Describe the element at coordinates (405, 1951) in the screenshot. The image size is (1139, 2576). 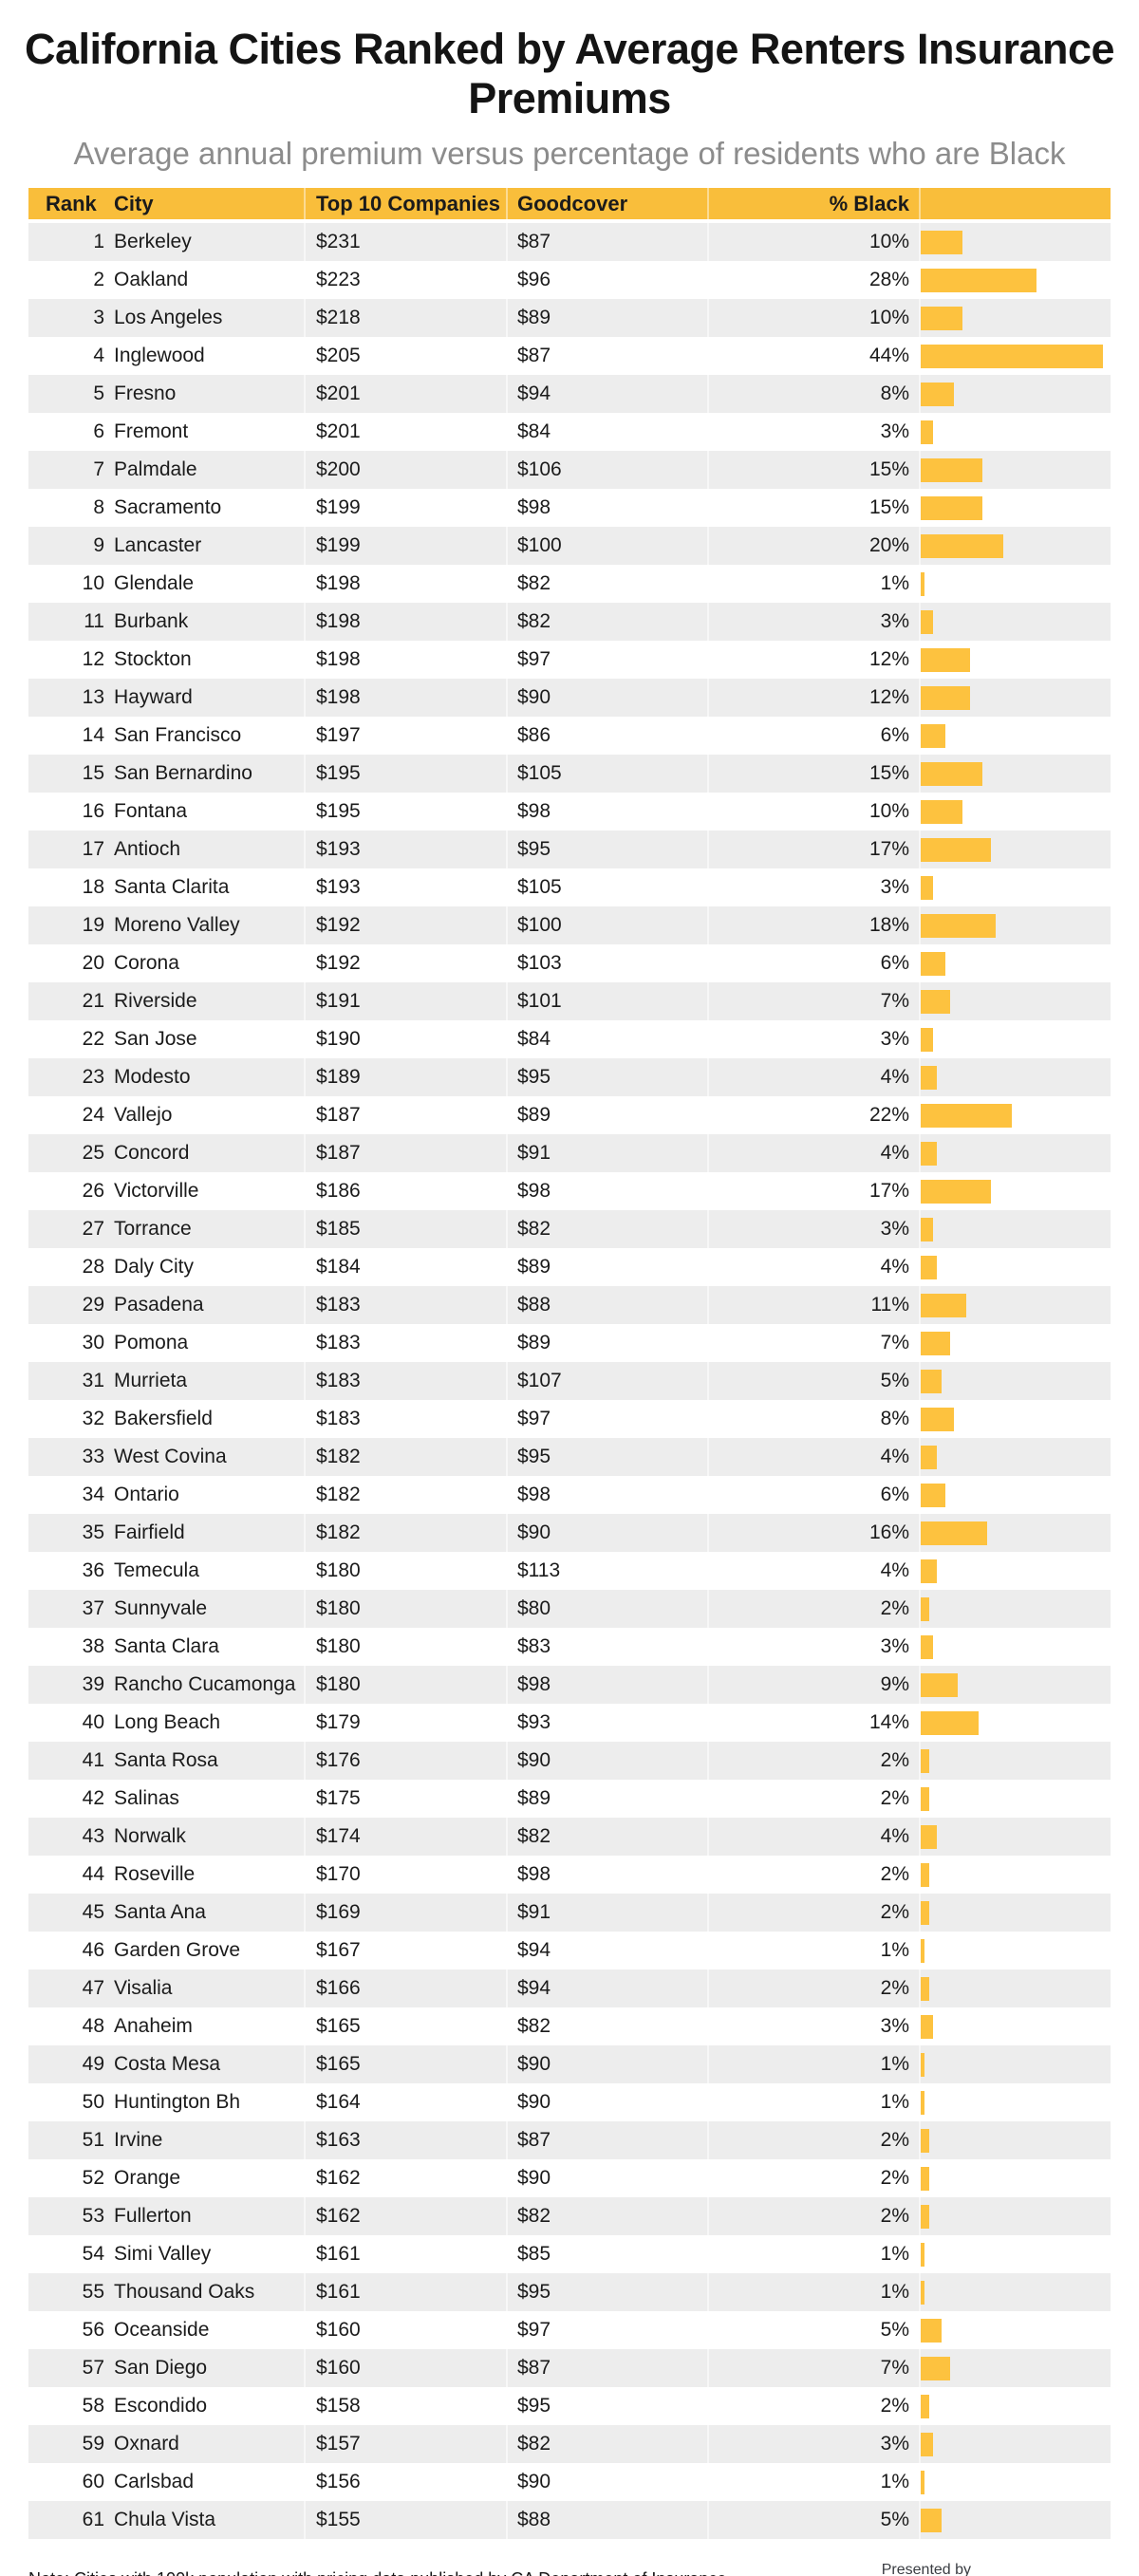
I see `top10-companies-cell: $167` at that location.